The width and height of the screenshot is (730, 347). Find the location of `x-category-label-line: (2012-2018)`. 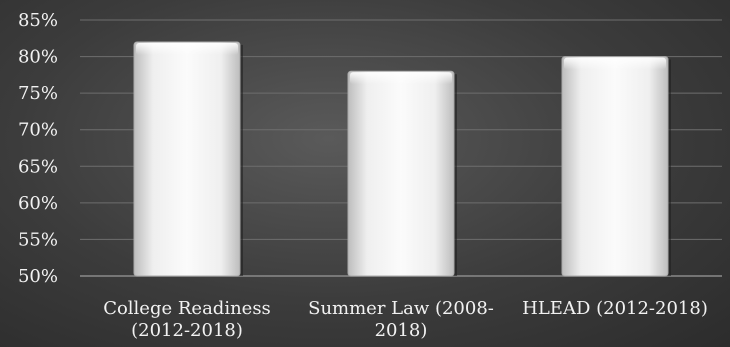

x-category-label-line: (2012-2018) is located at coordinates (187, 330).